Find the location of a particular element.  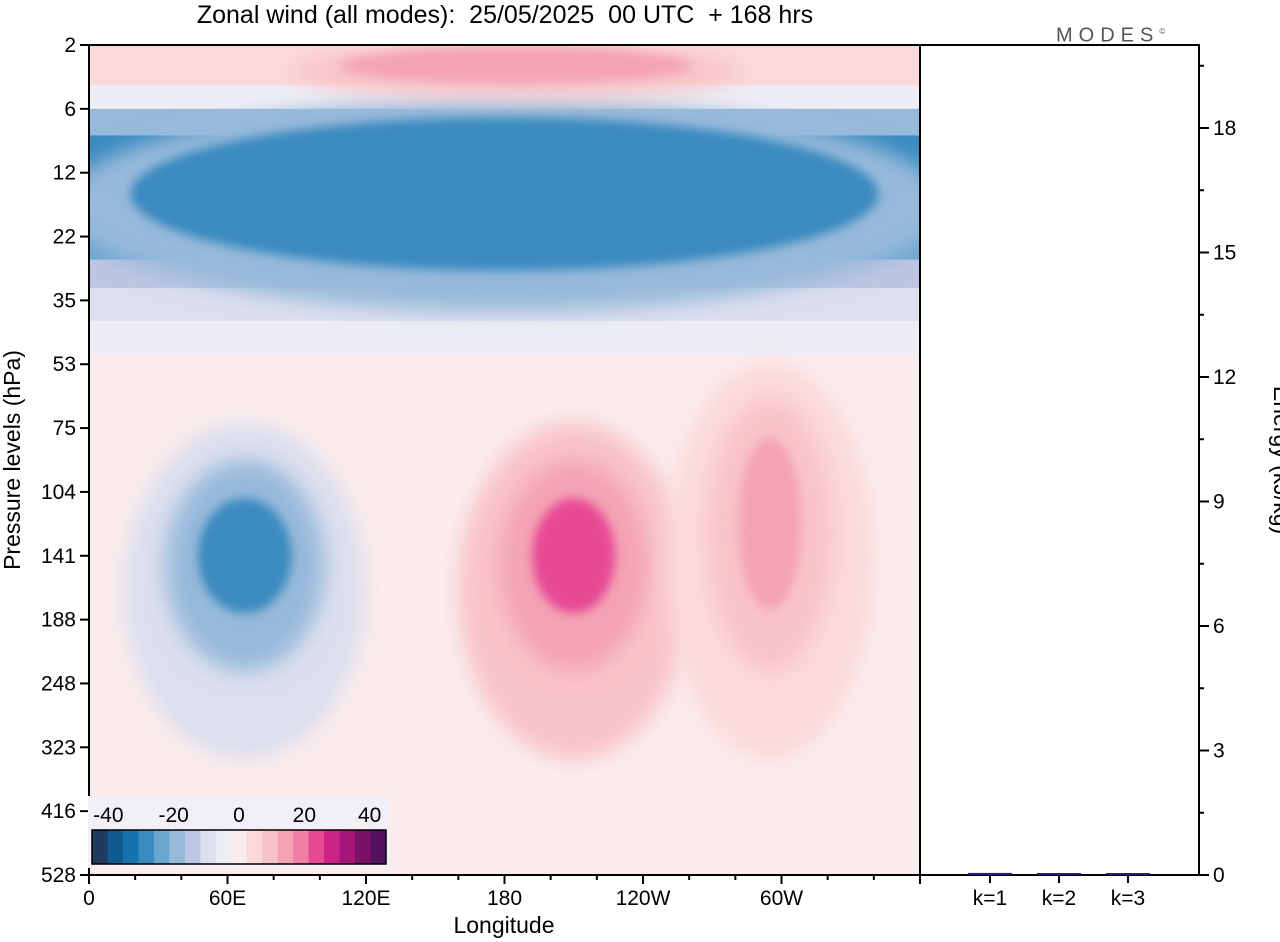

energy-tick-label: 12 is located at coordinates (1224, 377).